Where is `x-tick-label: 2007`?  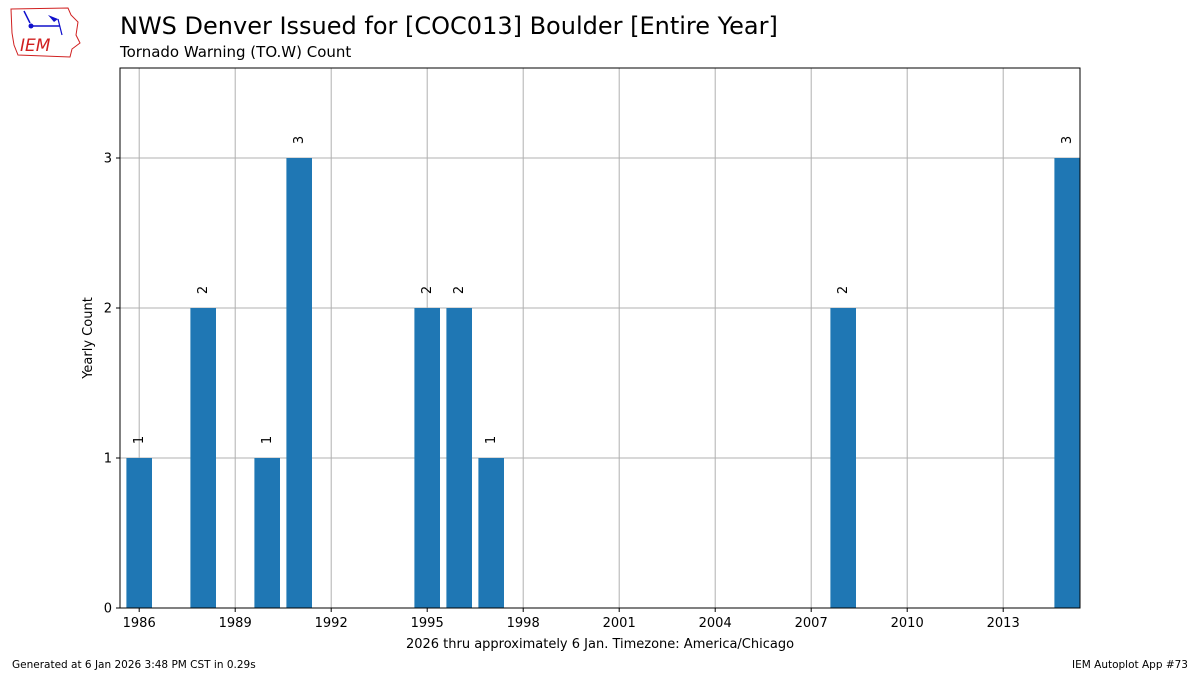
x-tick-label: 2007 is located at coordinates (811, 623).